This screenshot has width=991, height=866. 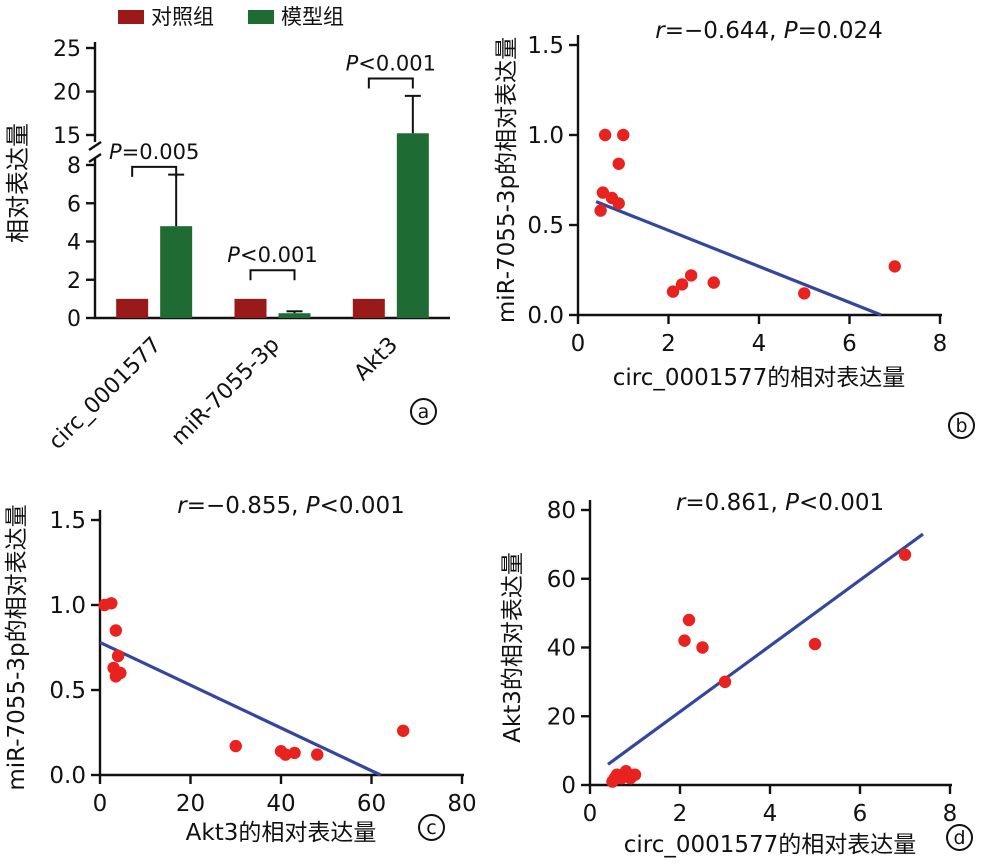 I want to click on x-tick-label: 20, so click(x=190, y=804).